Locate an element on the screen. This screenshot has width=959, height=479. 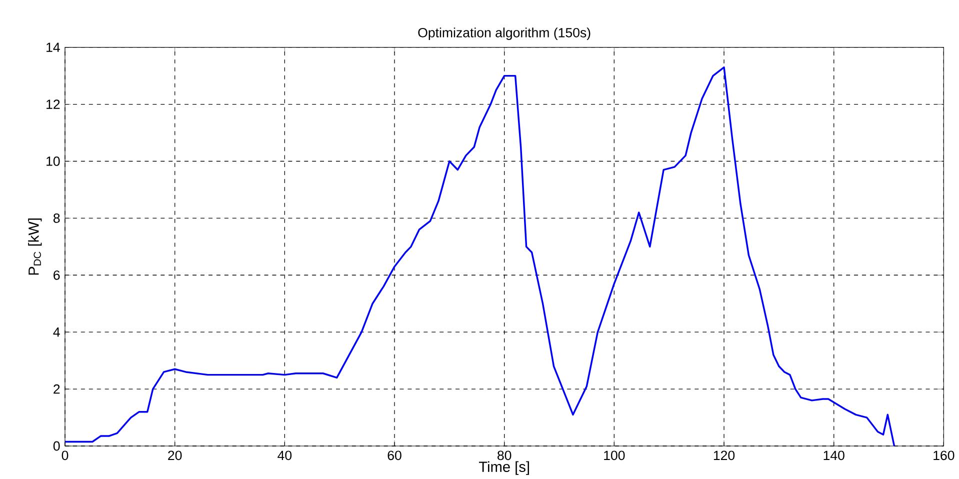
y-tick-label: 2 is located at coordinates (57, 389).